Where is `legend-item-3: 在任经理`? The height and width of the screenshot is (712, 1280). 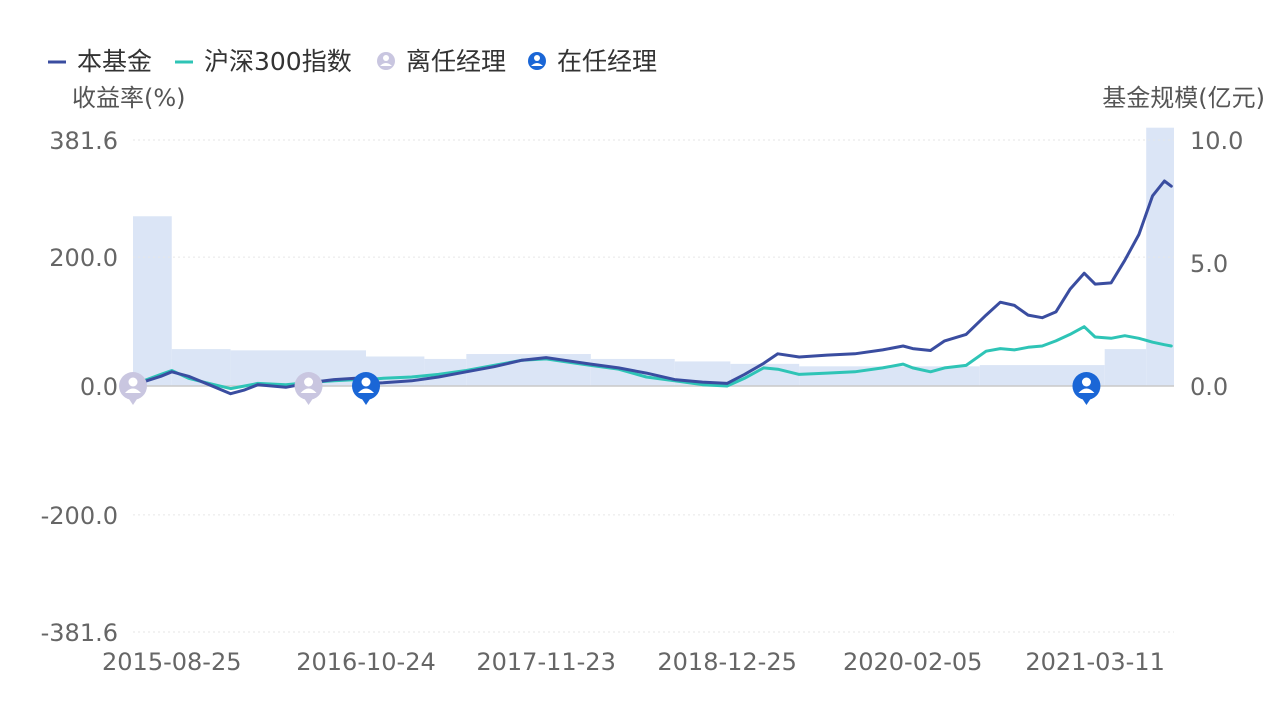 legend-item-3: 在任经理 is located at coordinates (592, 61).